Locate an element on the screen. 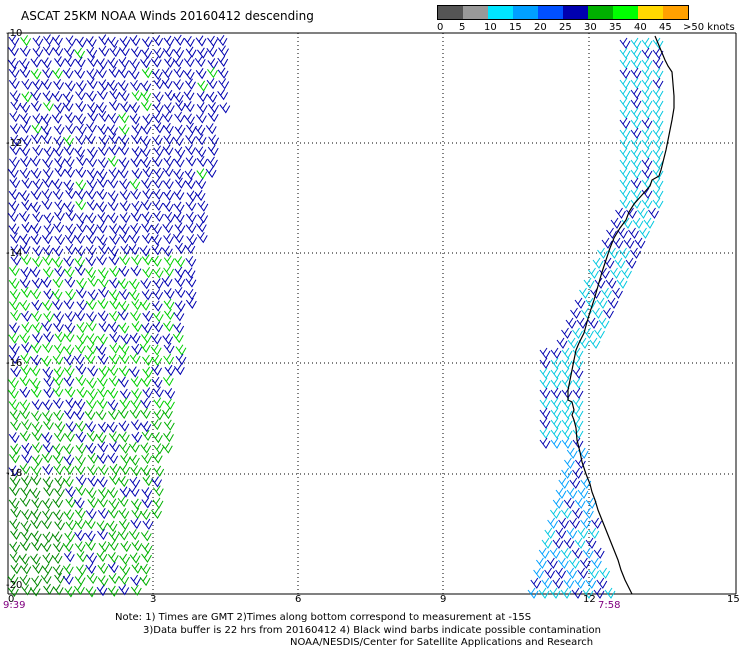 The width and height of the screenshot is (740, 650). legend-label: 40 is located at coordinates (640, 27).